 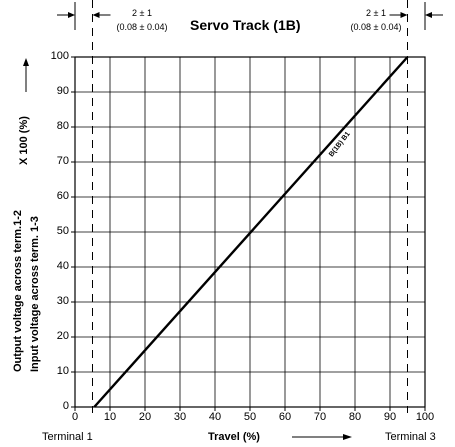 I want to click on y-tick-label-60: 60, so click(x=62, y=196).